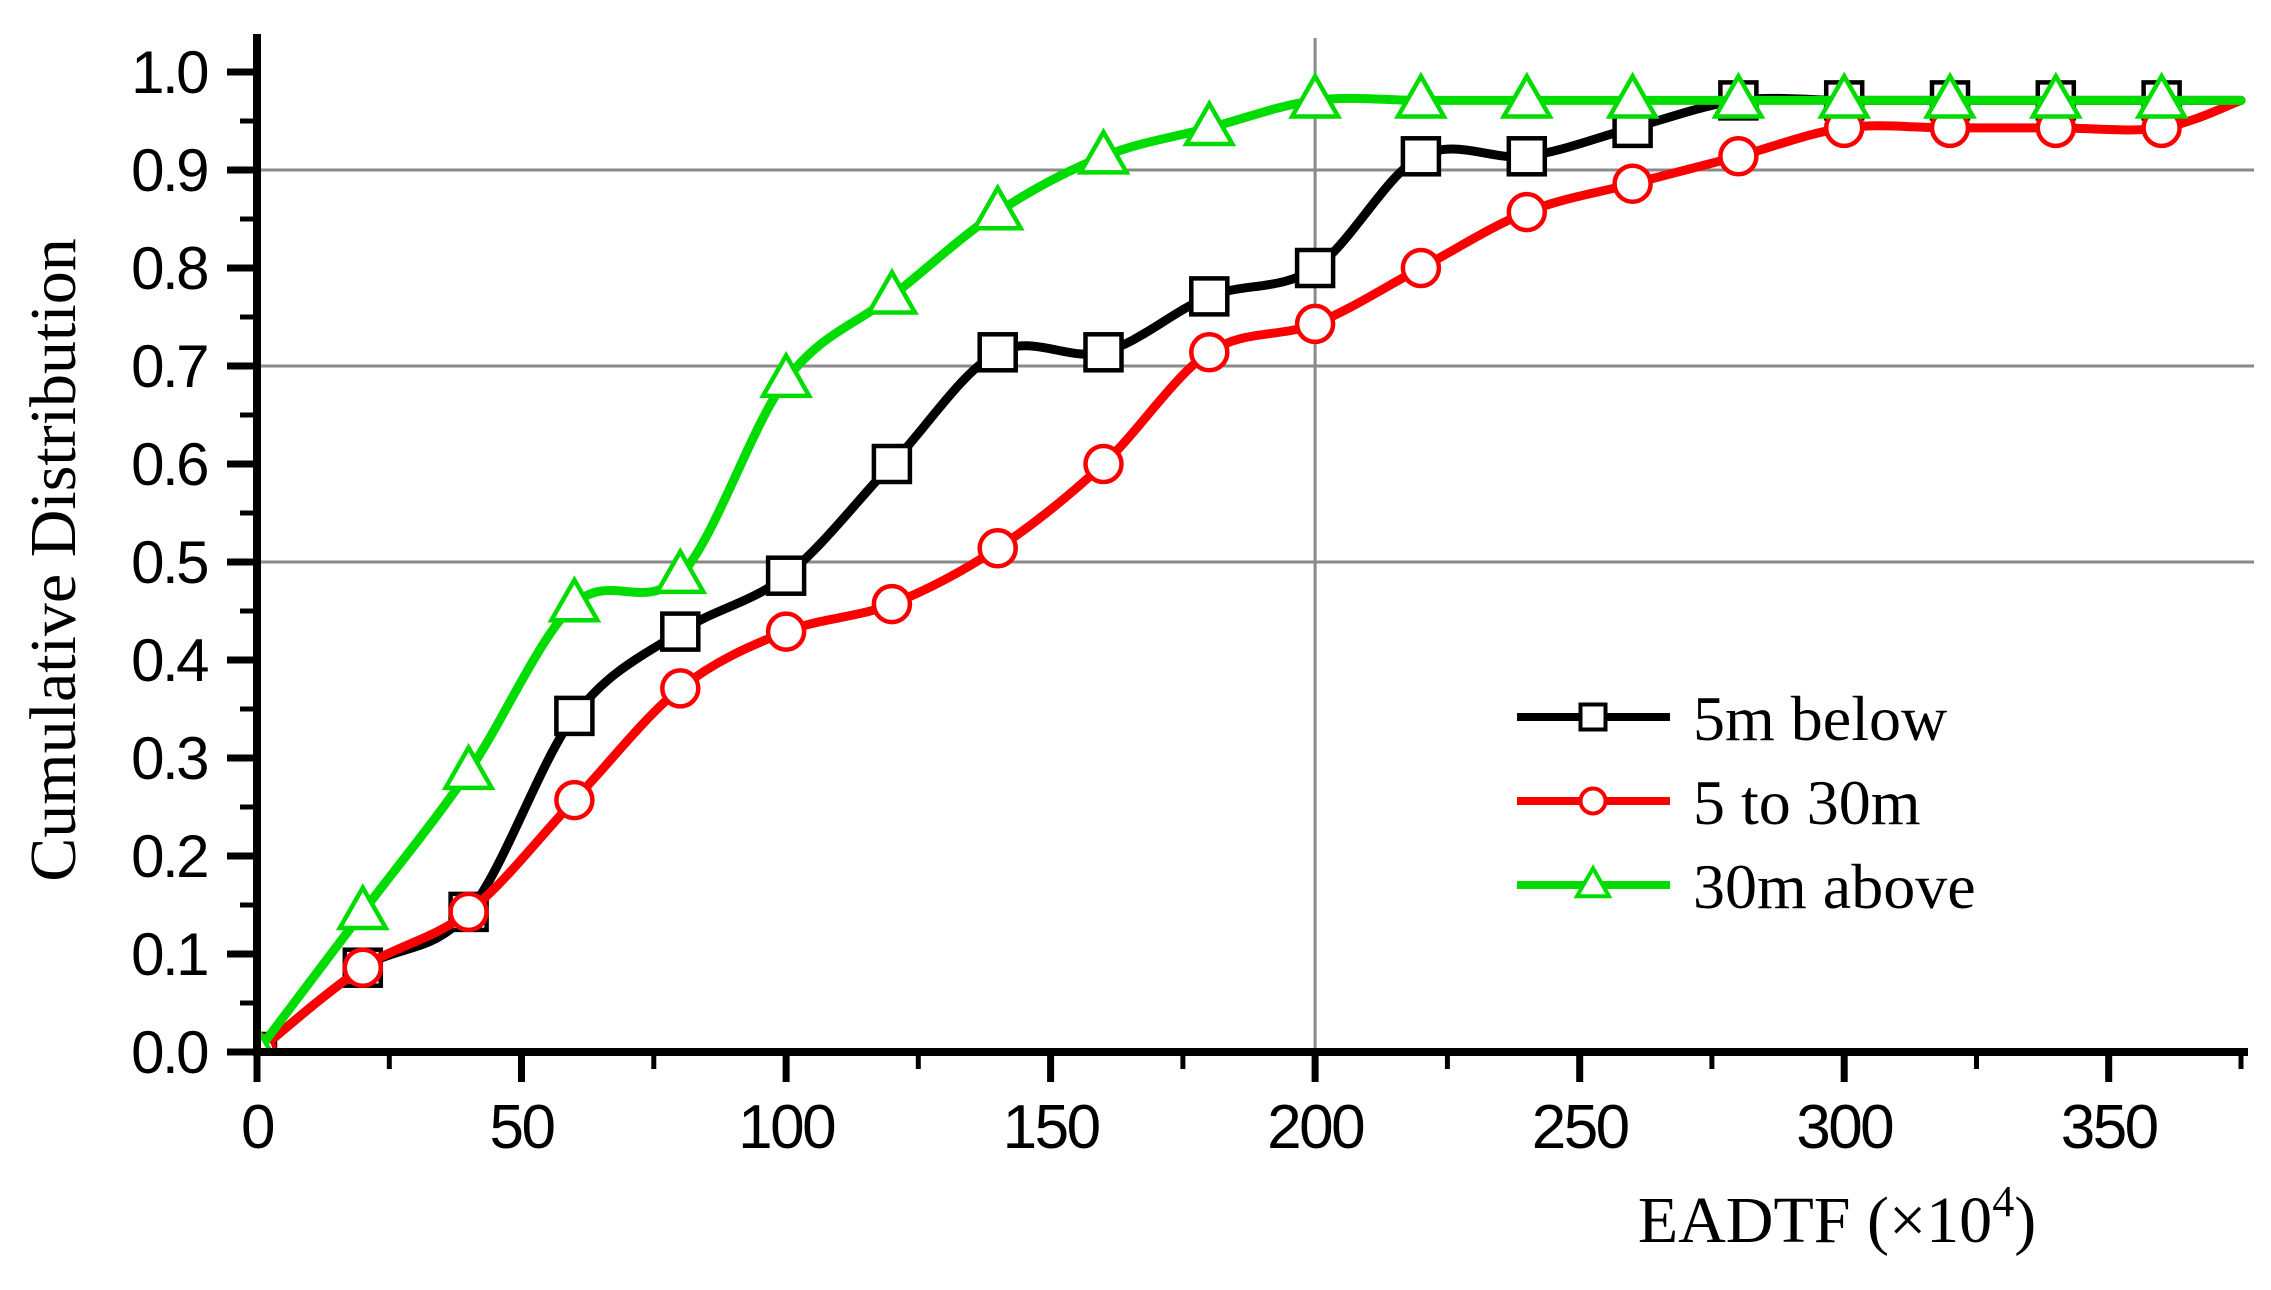  What do you see at coordinates (257, 1127) in the screenshot?
I see `x-tick-label-0: 0` at bounding box center [257, 1127].